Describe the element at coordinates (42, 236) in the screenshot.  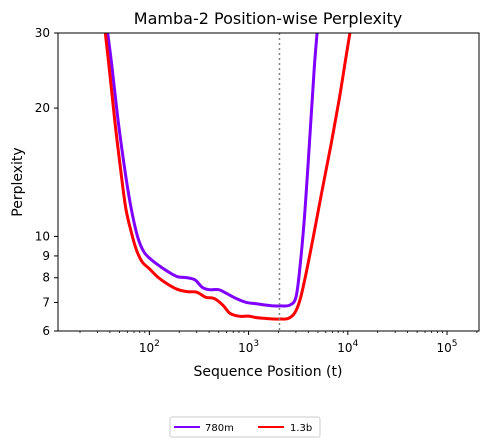
I see `y-tick-label: 10` at that location.